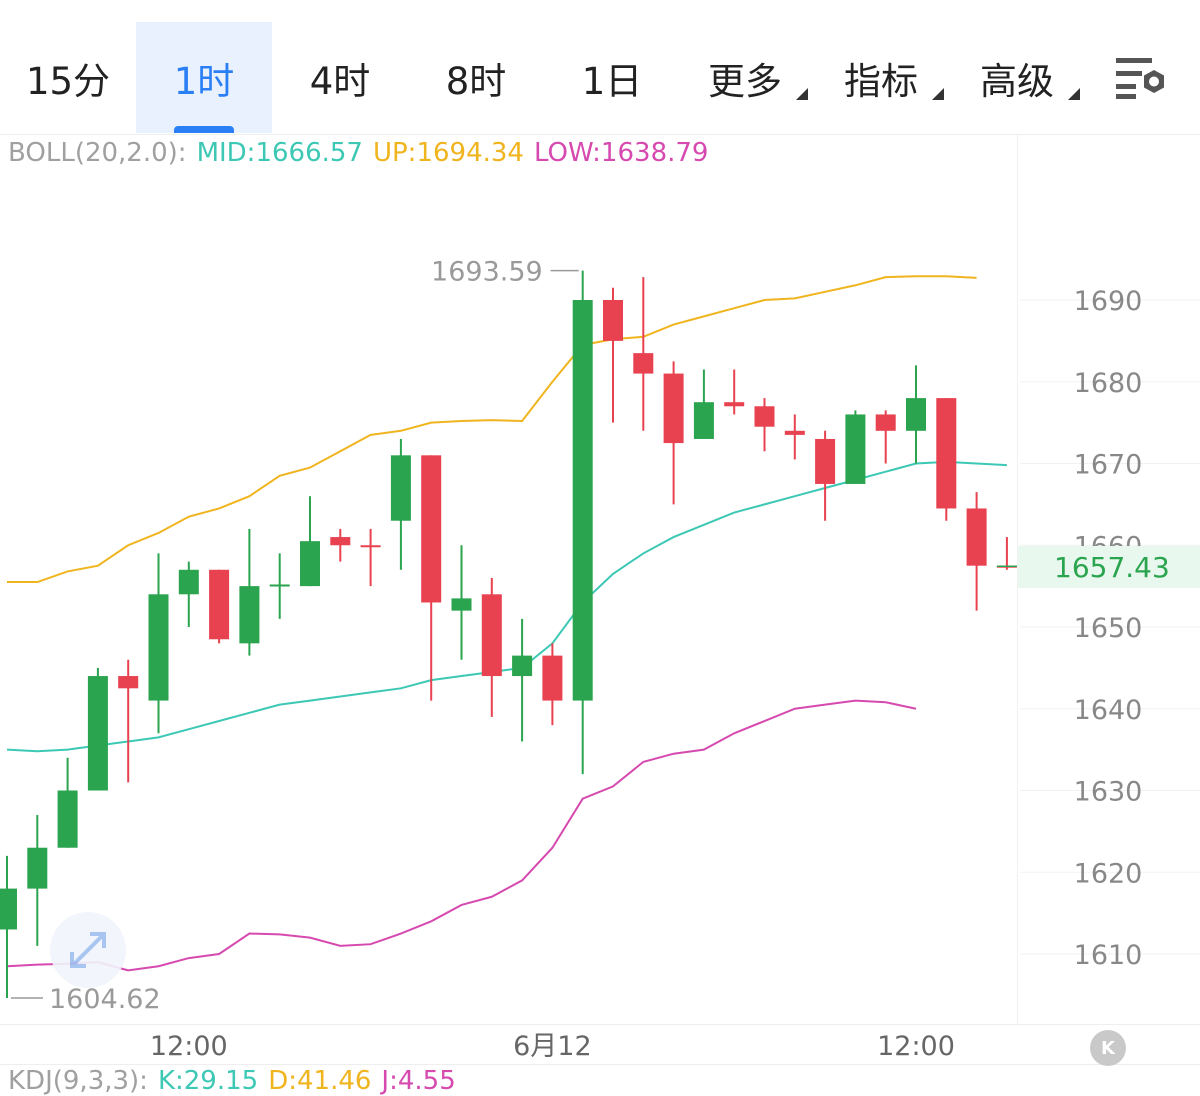  Describe the element at coordinates (802, 94) in the screenshot. I see `dropdown-caret-icon` at that location.